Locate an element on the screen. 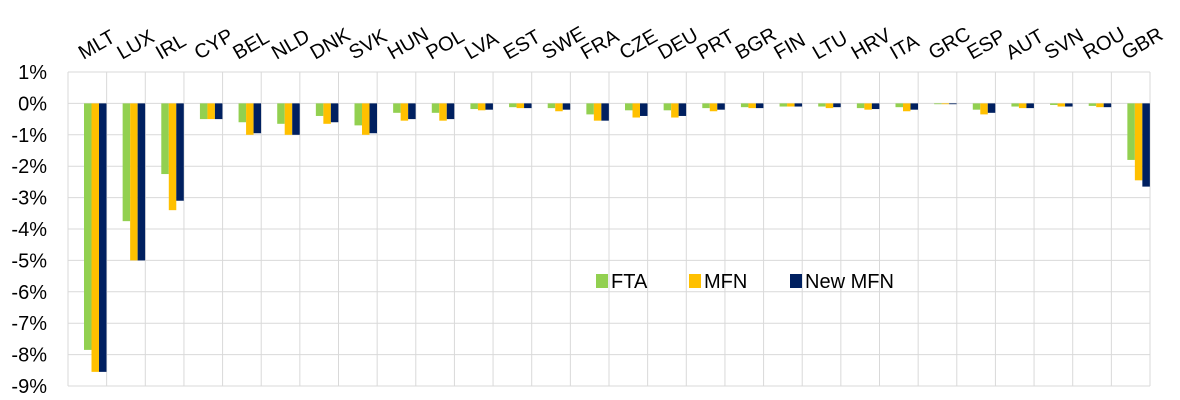 The height and width of the screenshot is (400, 1180). legend-label: FTA is located at coordinates (629, 282).